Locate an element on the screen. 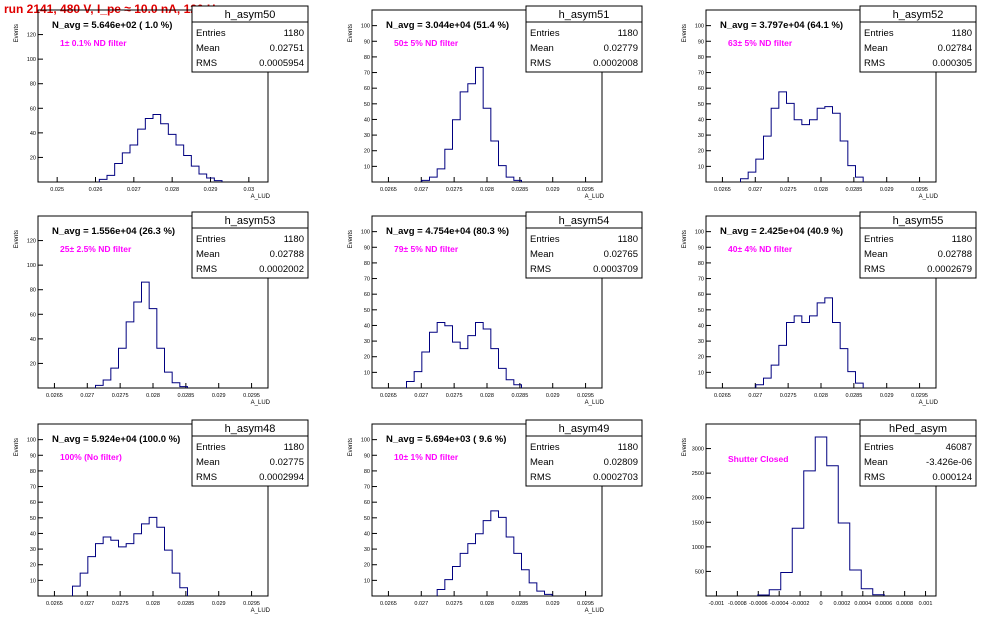 Image resolution: width=996 pixels, height=622 pixels. x-tick-label: 0.026 is located at coordinates (96, 190).